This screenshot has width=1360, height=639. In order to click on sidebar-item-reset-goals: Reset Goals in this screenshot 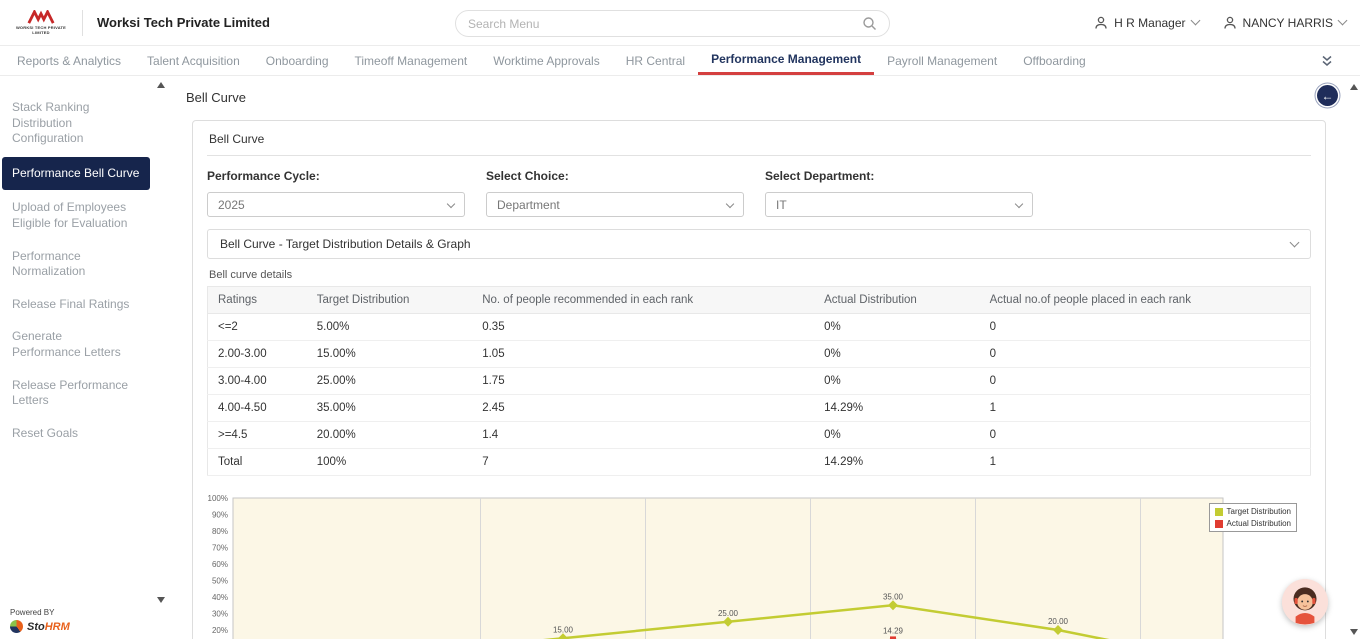, I will do `click(45, 432)`.